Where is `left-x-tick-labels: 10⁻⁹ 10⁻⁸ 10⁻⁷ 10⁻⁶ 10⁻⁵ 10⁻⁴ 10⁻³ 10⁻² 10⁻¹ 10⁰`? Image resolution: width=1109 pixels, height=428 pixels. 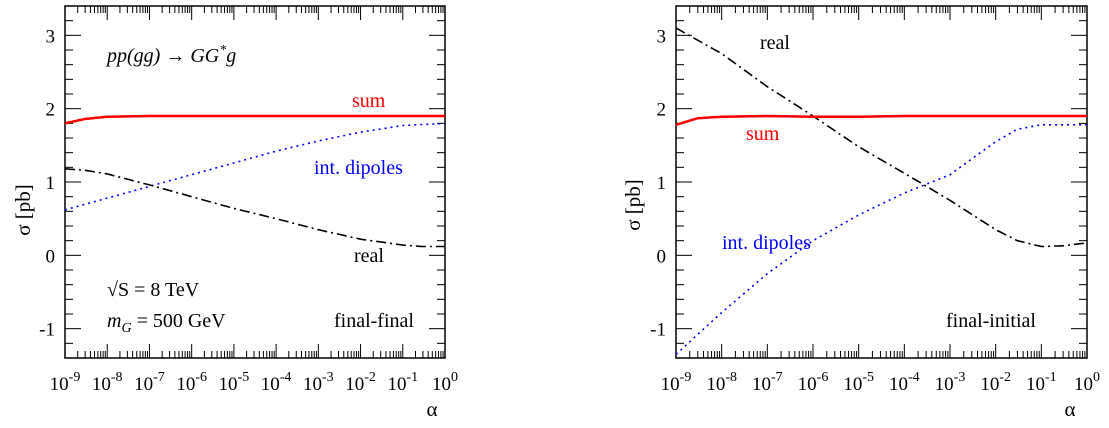 left-x-tick-labels: 10⁻⁹ 10⁻⁸ 10⁻⁷ 10⁻⁶ 10⁻⁵ 10⁻⁴ 10⁻³ 10⁻² 10⁻¹ 10⁰ is located at coordinates (254, 382).